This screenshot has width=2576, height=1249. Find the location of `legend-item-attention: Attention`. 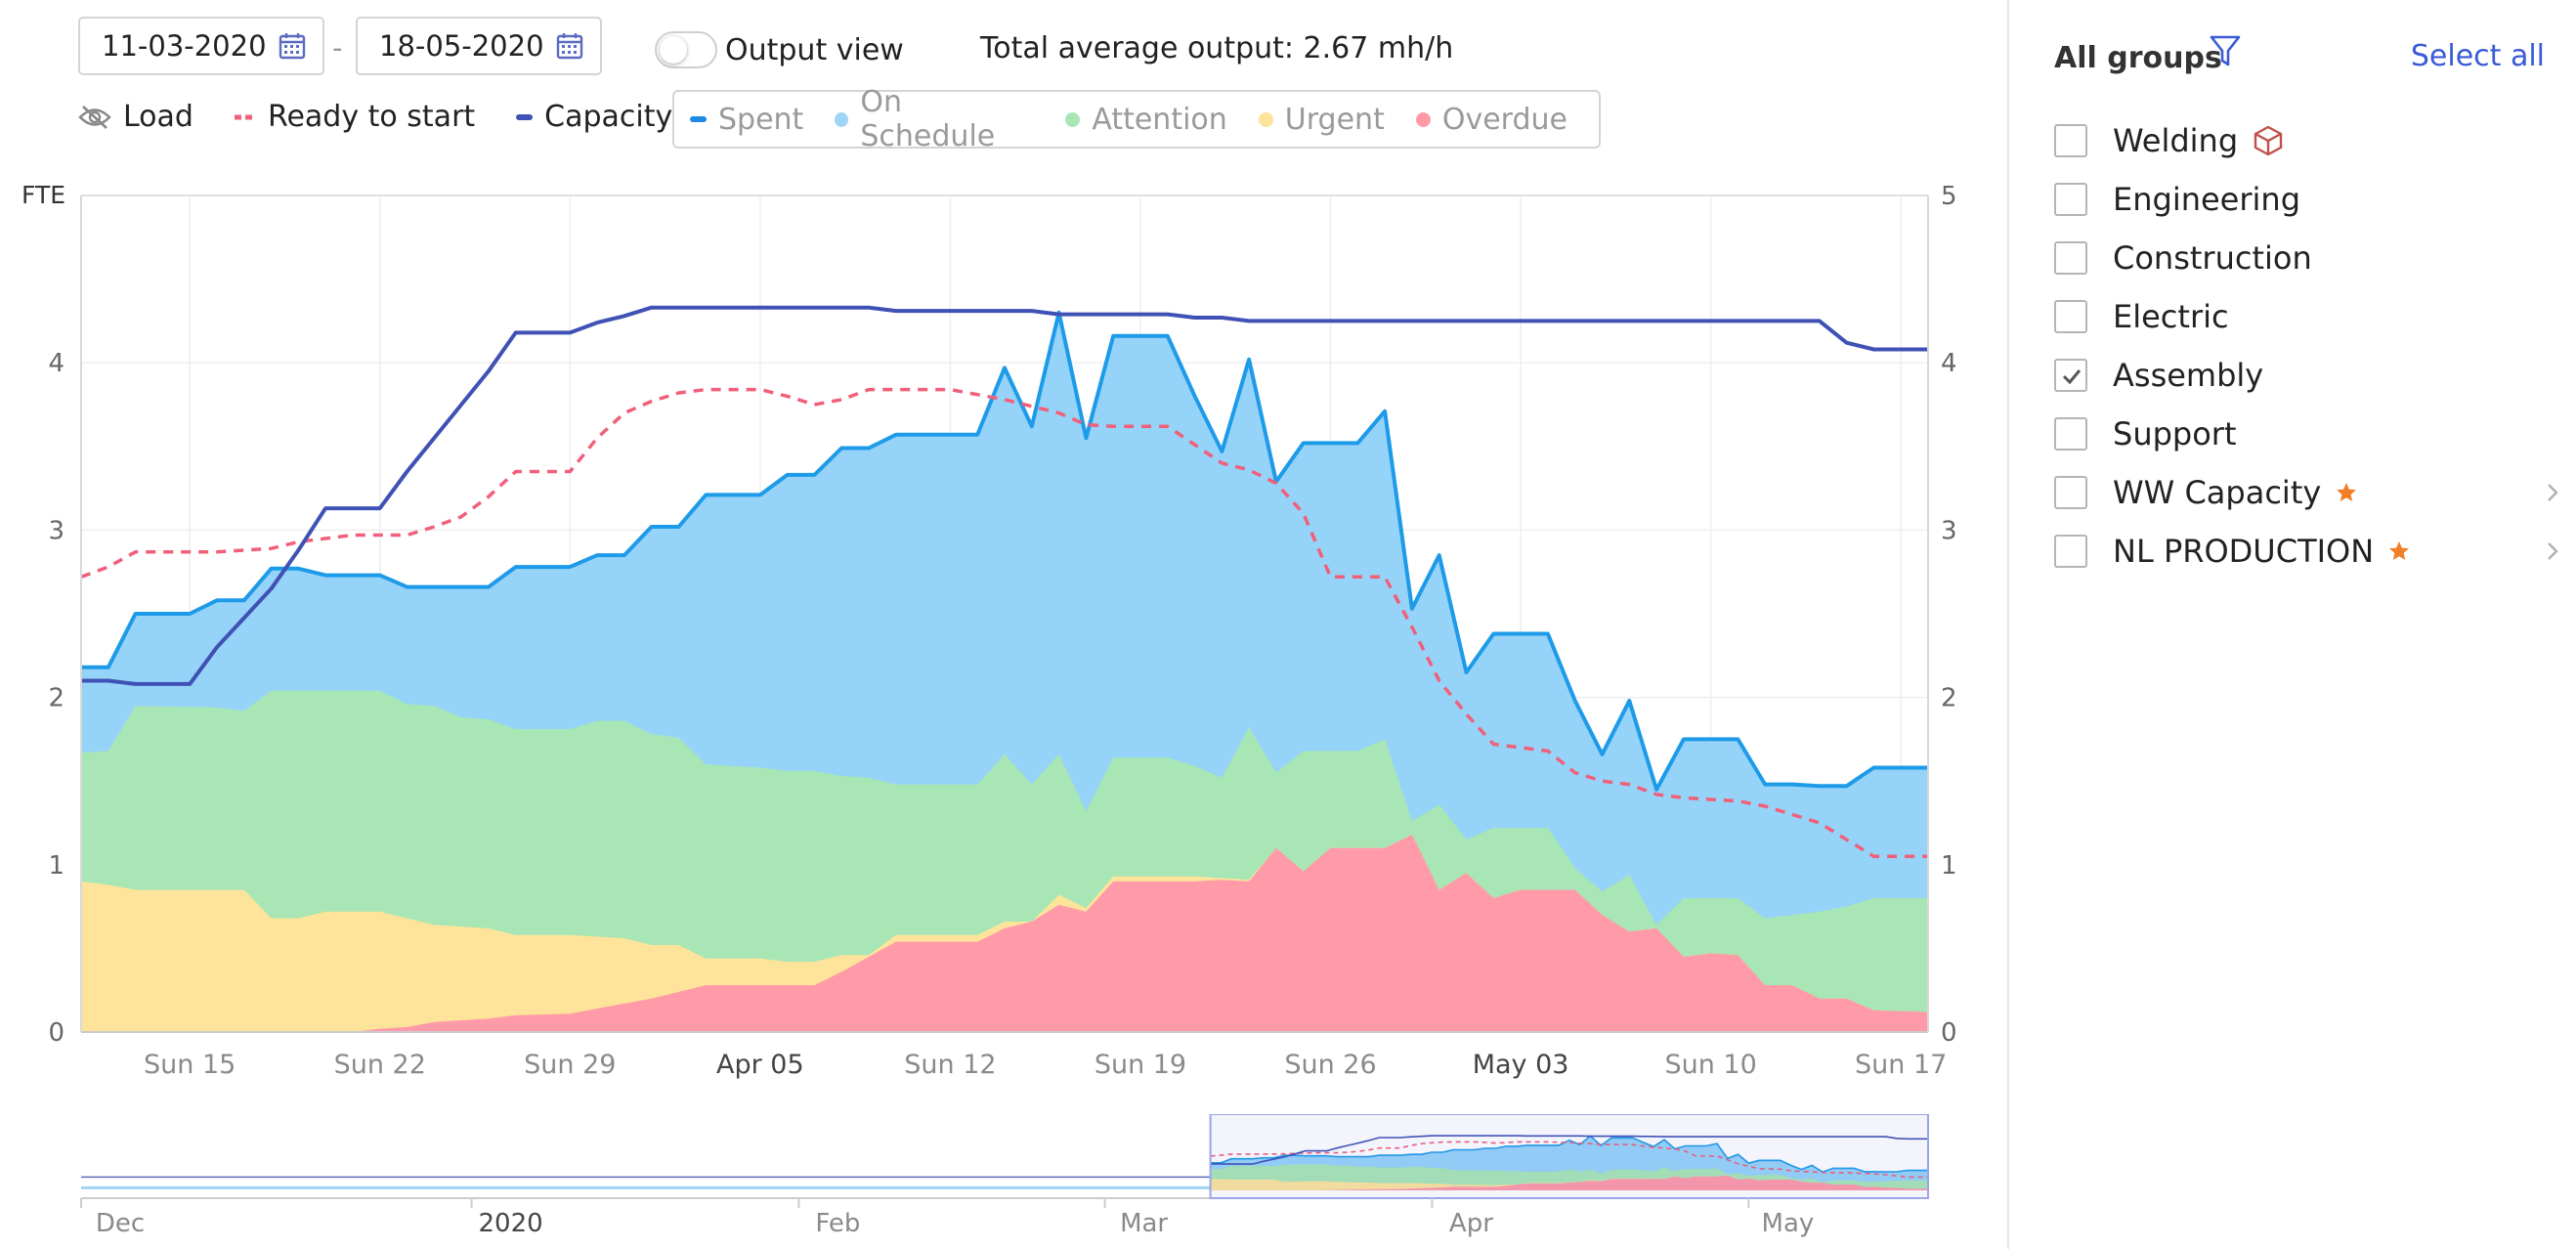

legend-item-attention: Attention is located at coordinates (1146, 119).